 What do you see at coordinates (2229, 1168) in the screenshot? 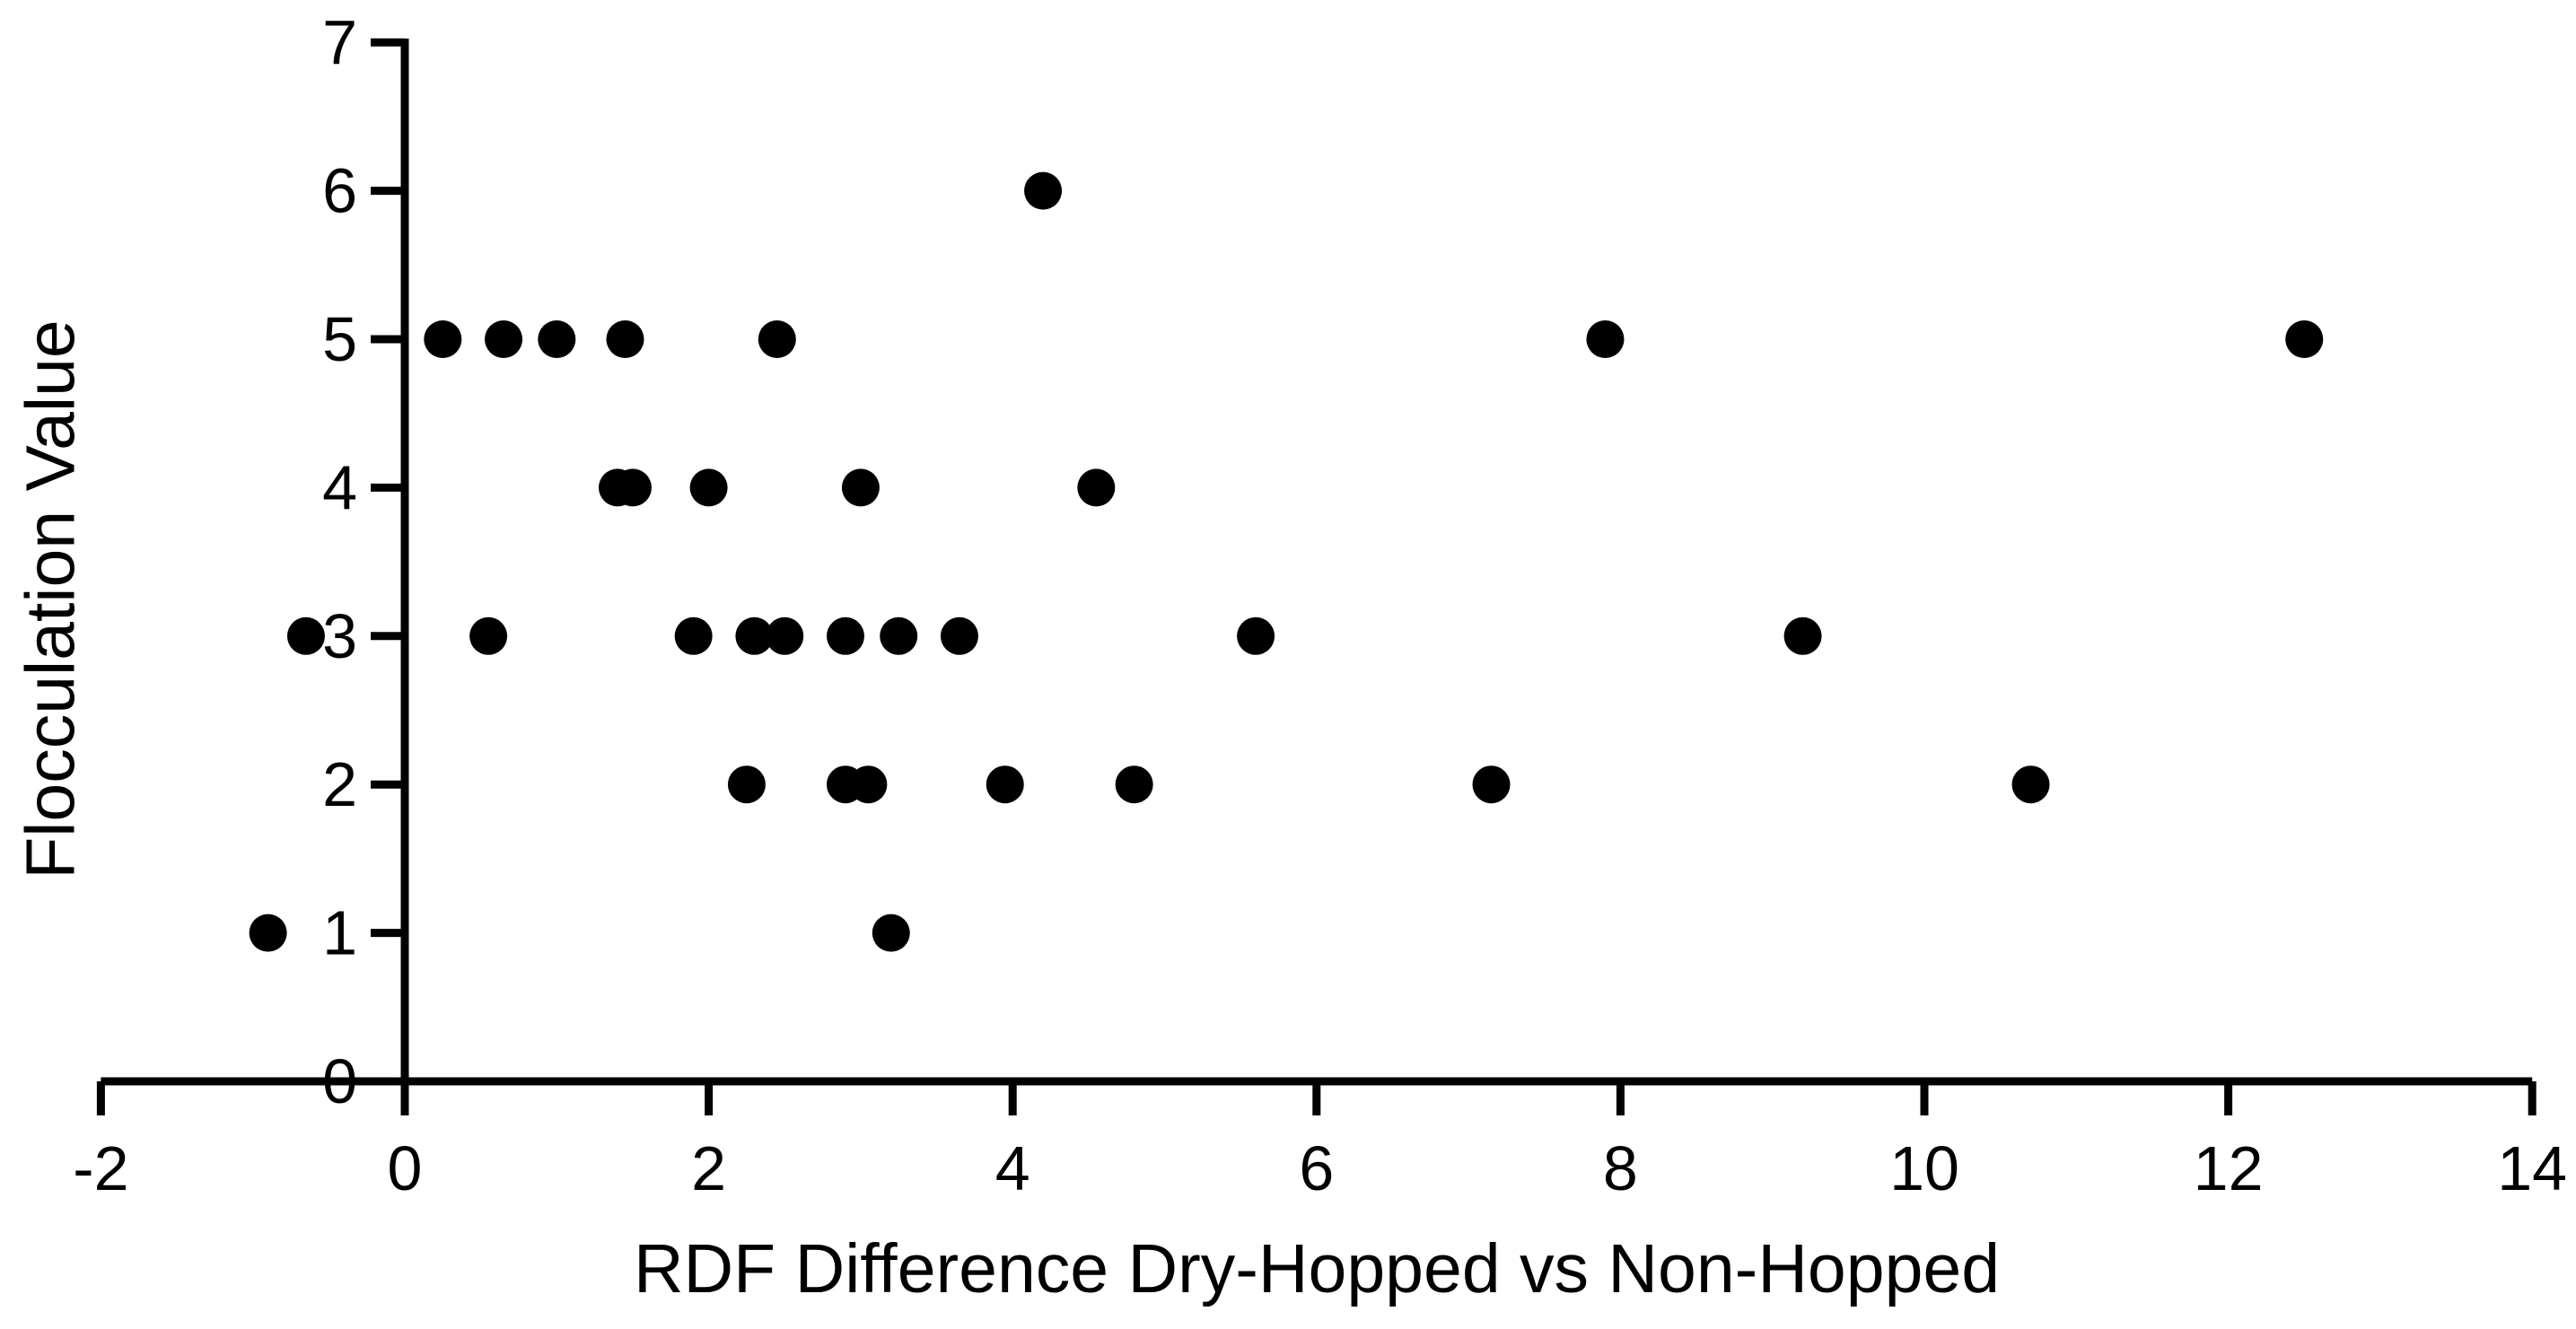
I see `x-tick-label: 12` at bounding box center [2229, 1168].